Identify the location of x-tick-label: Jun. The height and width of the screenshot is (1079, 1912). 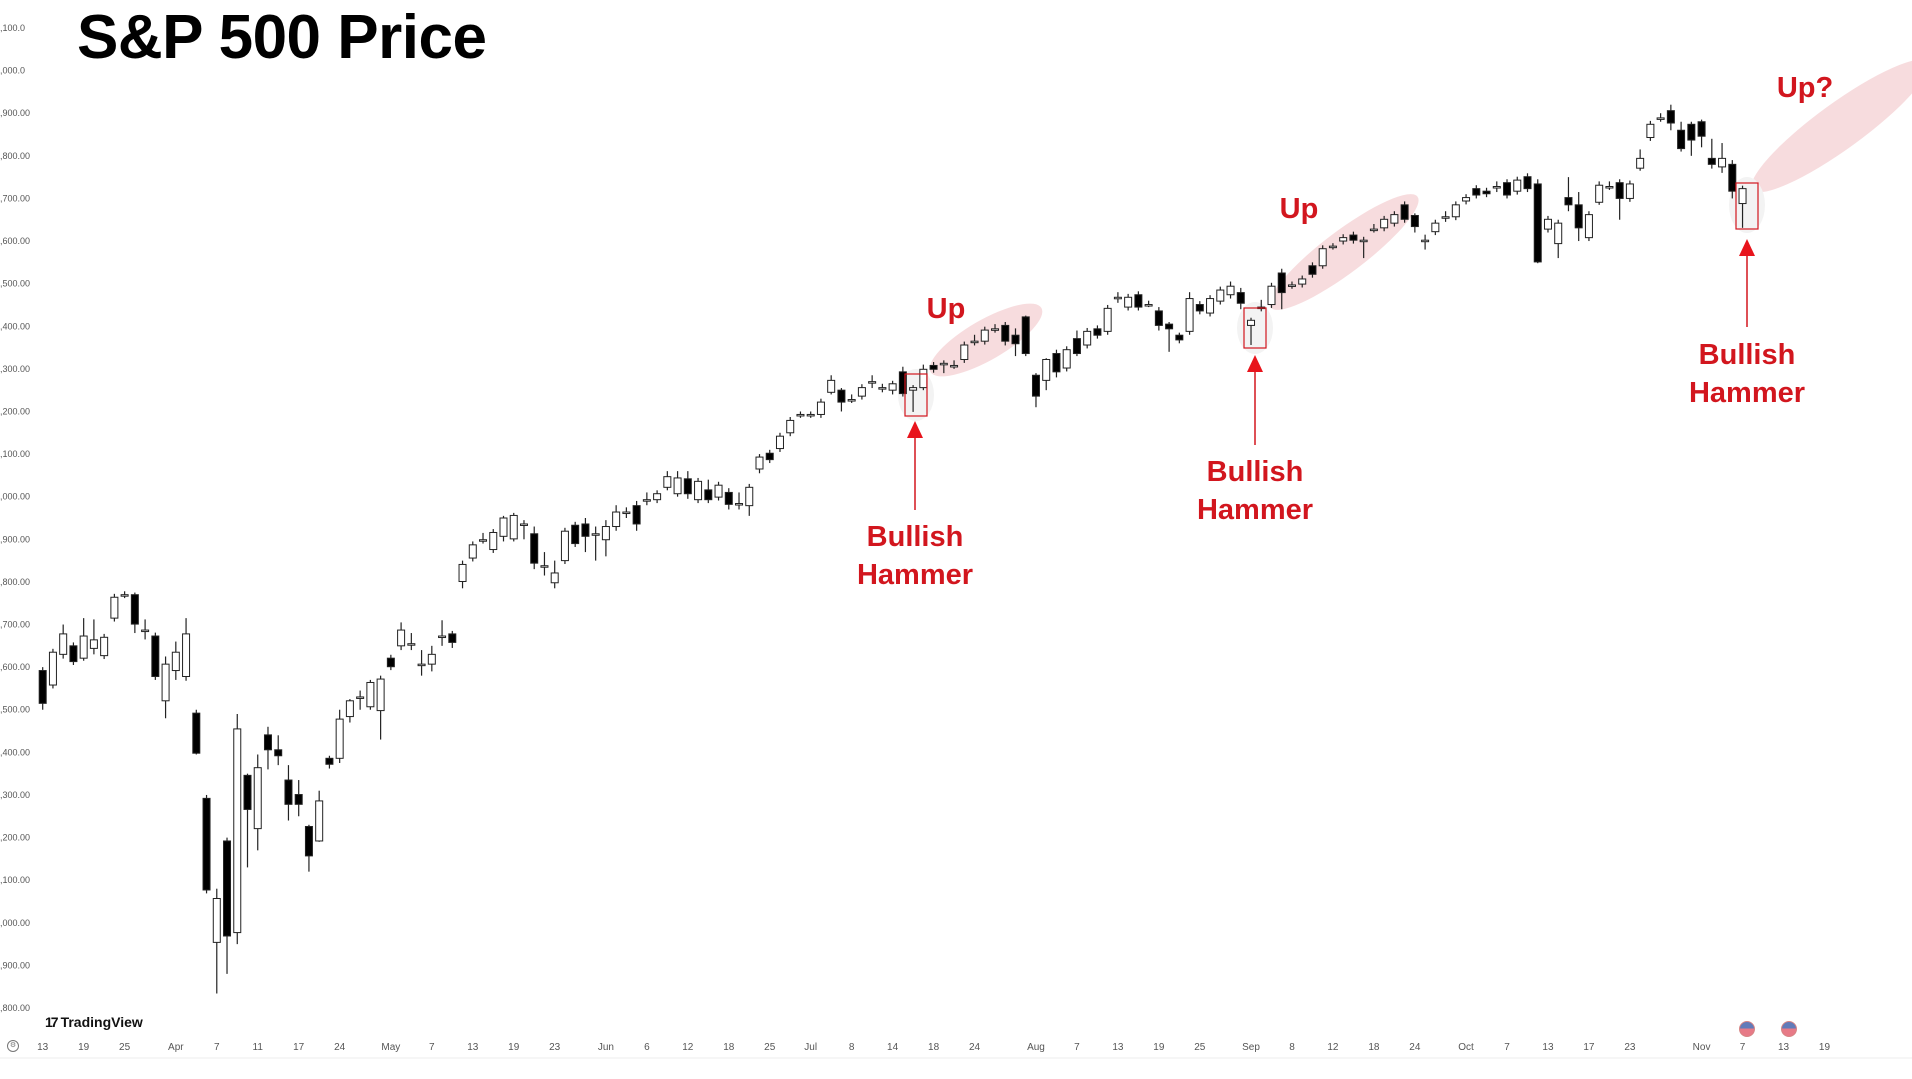
(606, 1047).